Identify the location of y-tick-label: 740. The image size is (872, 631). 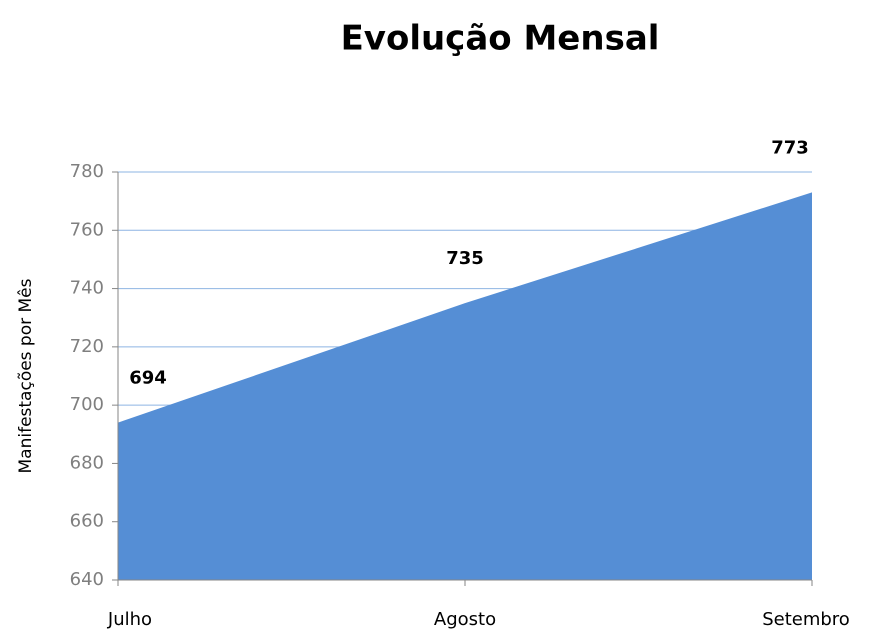
(87, 288).